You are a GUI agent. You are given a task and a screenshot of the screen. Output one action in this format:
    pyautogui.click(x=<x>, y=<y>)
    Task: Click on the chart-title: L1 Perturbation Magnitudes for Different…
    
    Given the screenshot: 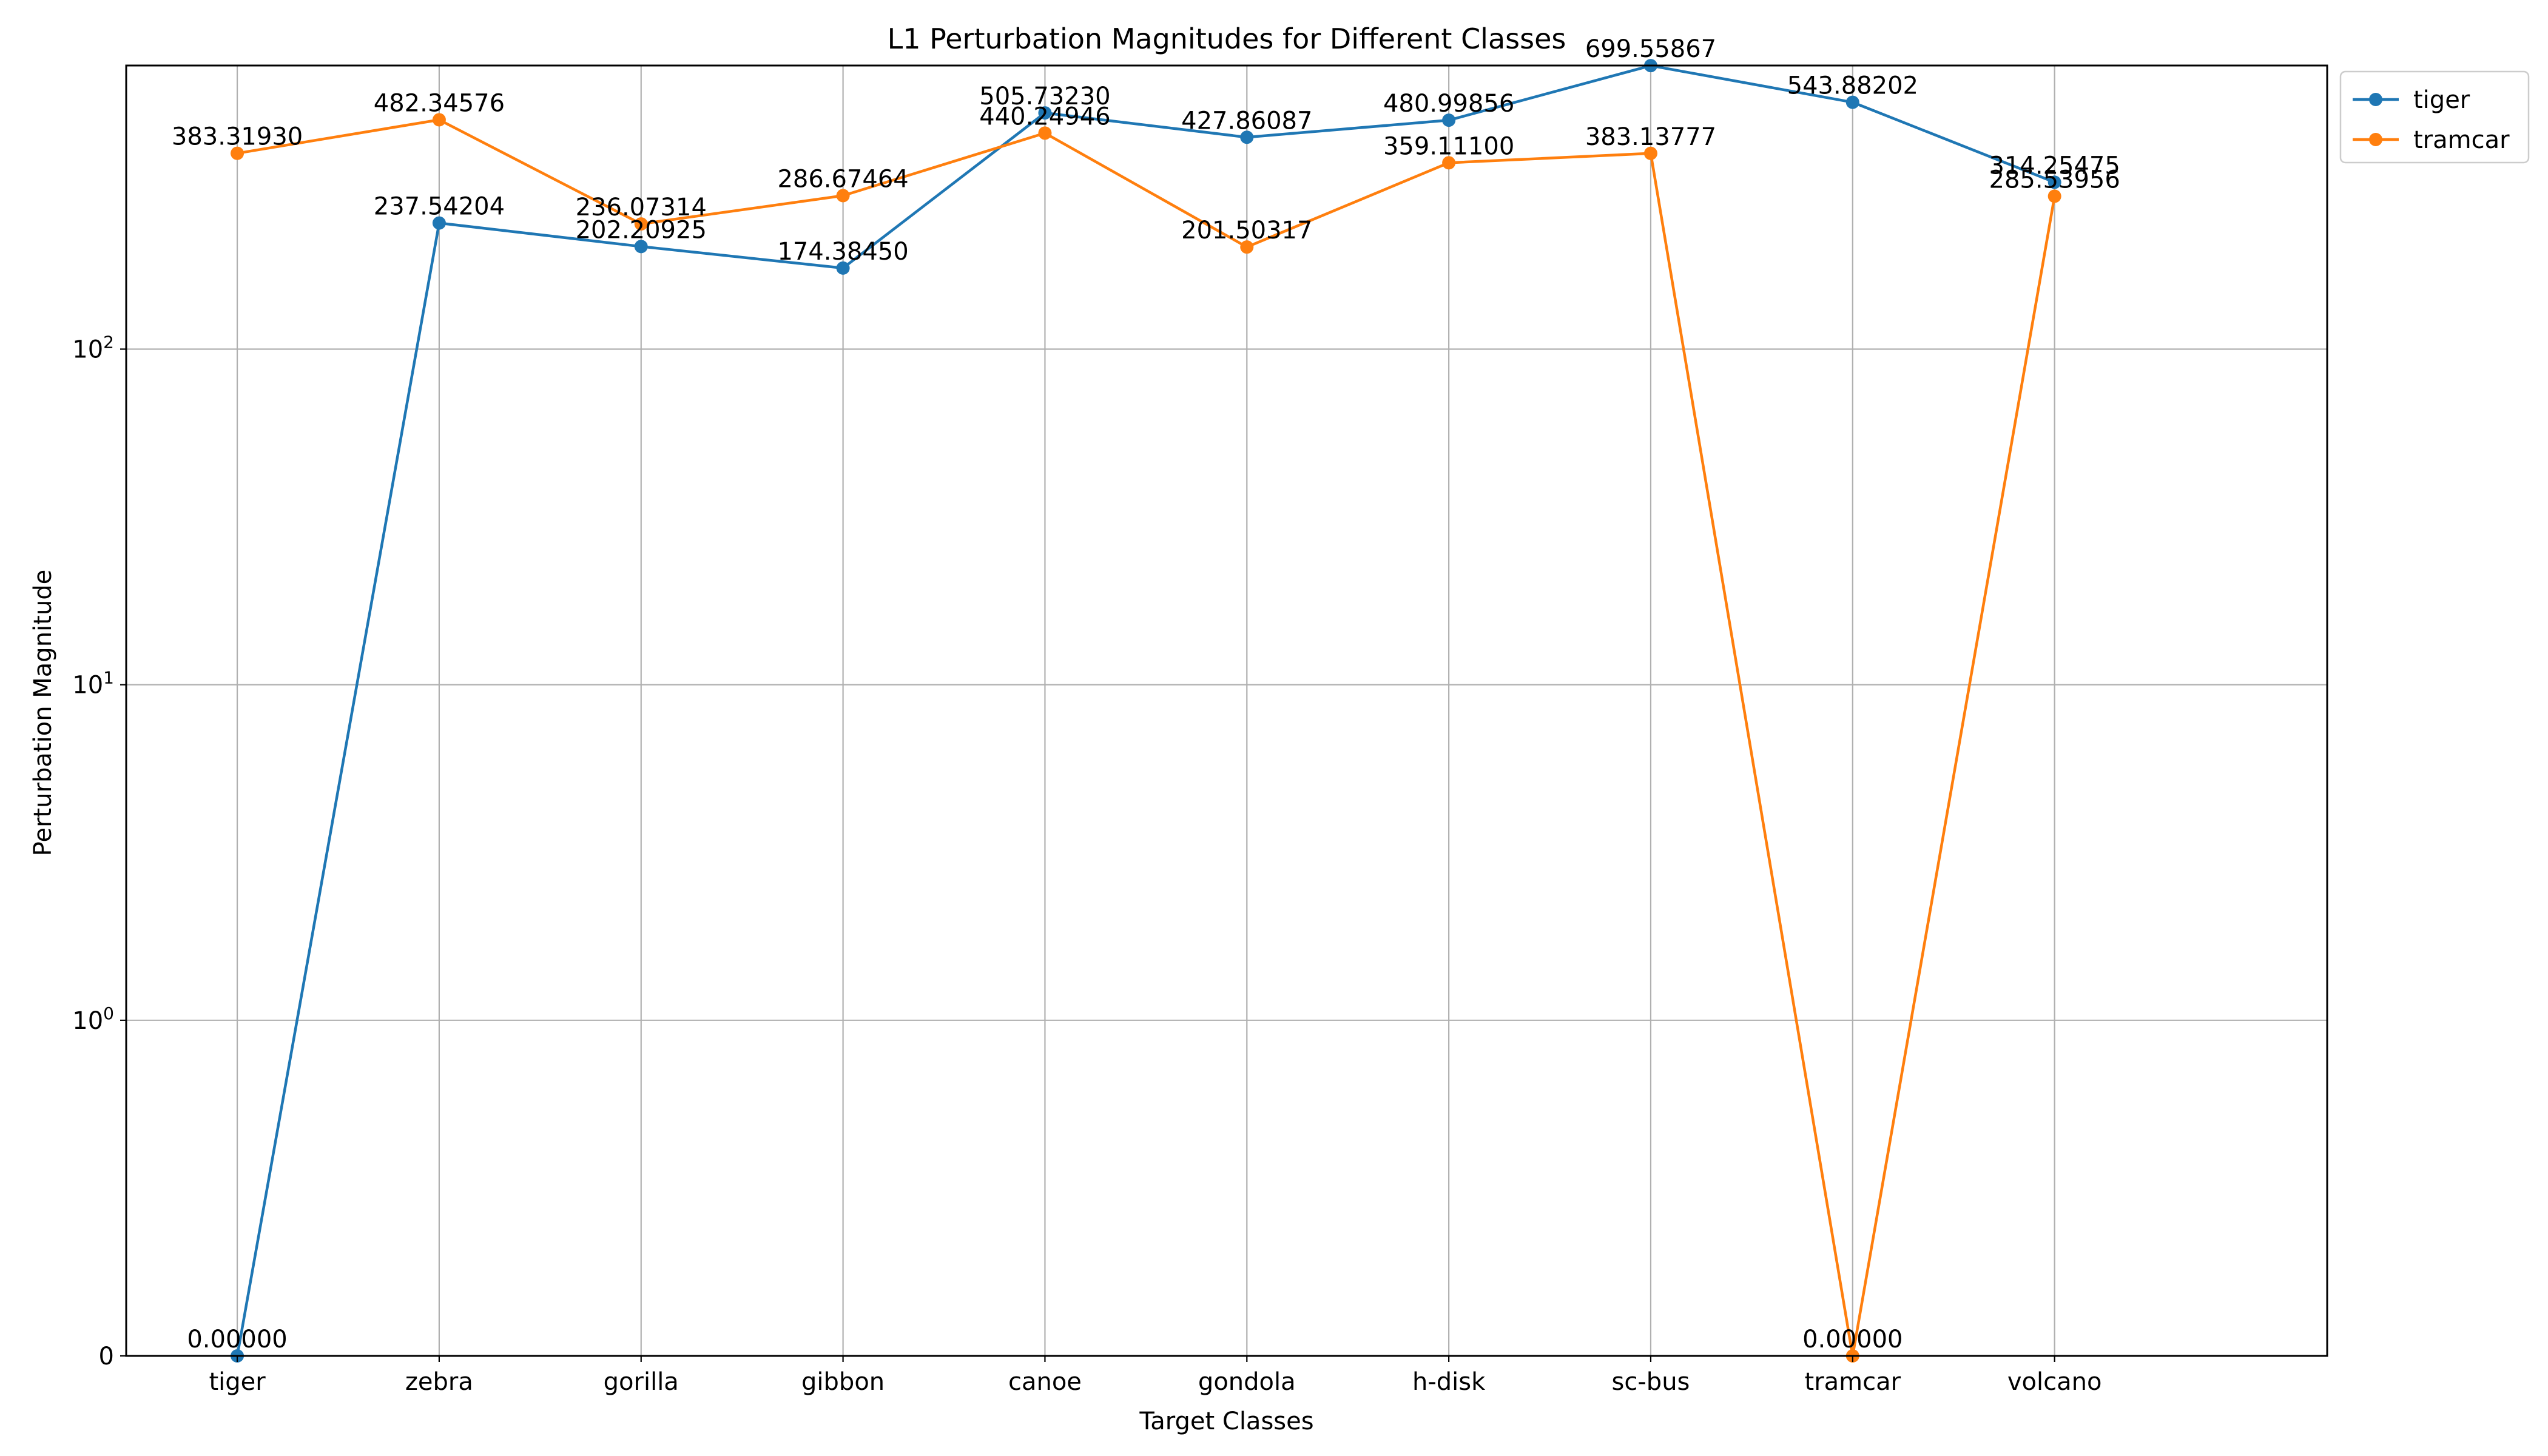 What is the action you would take?
    pyautogui.click(x=1227, y=38)
    